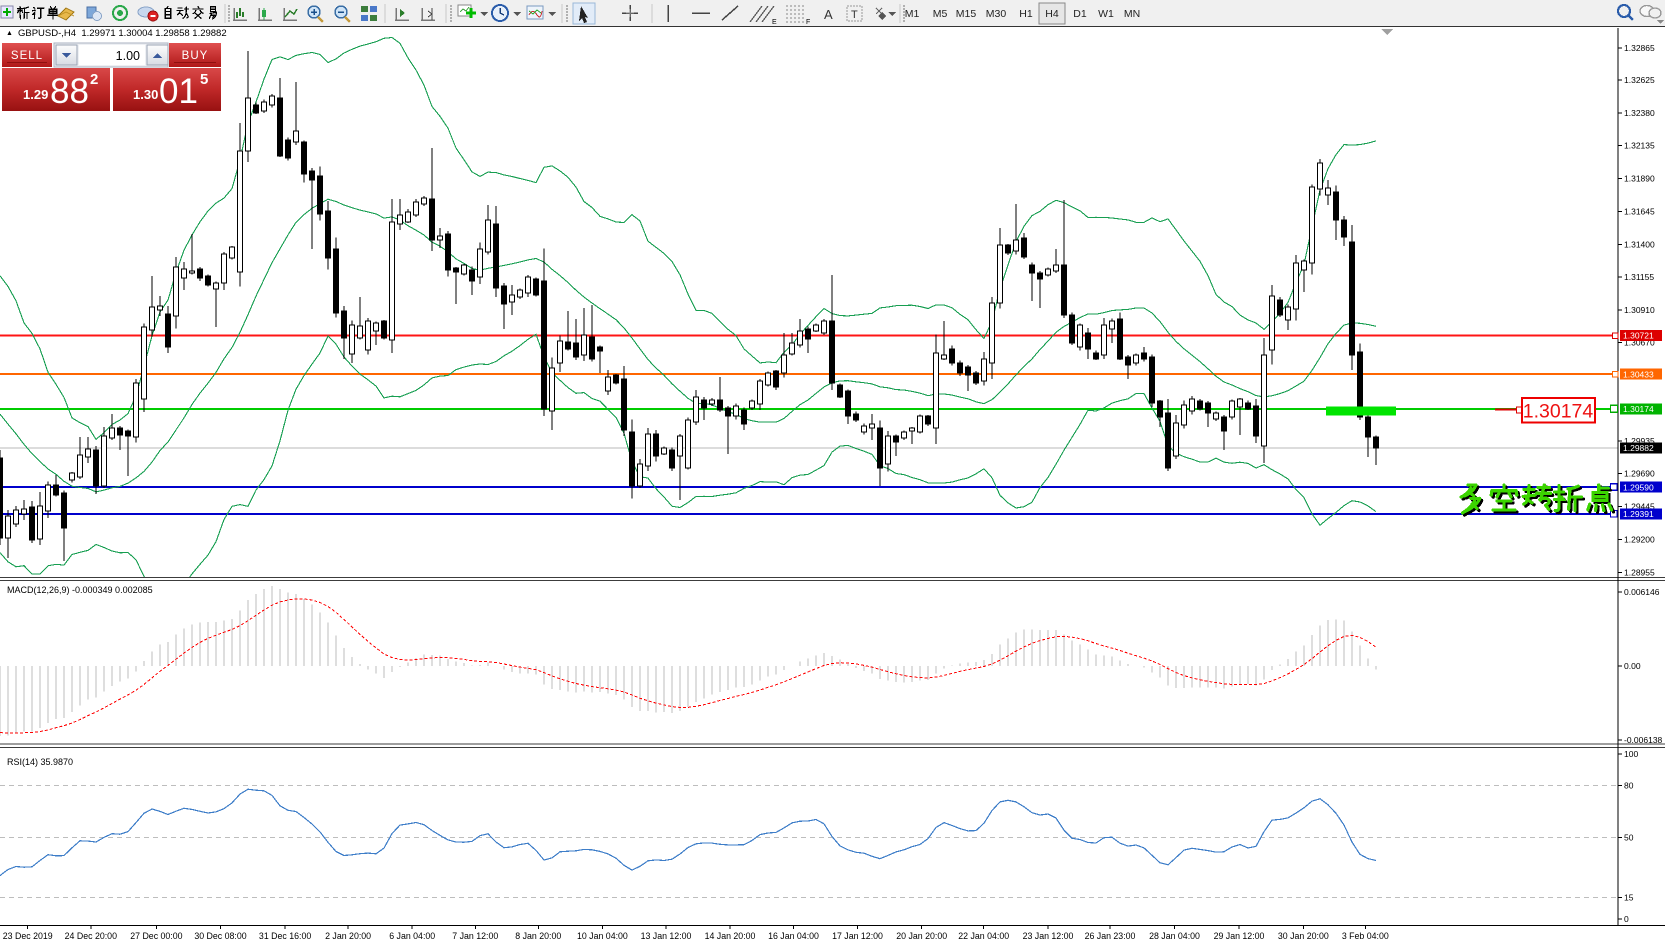  What do you see at coordinates (983, 936) in the screenshot?
I see `svg-text: 22 Jan 04:00` at bounding box center [983, 936].